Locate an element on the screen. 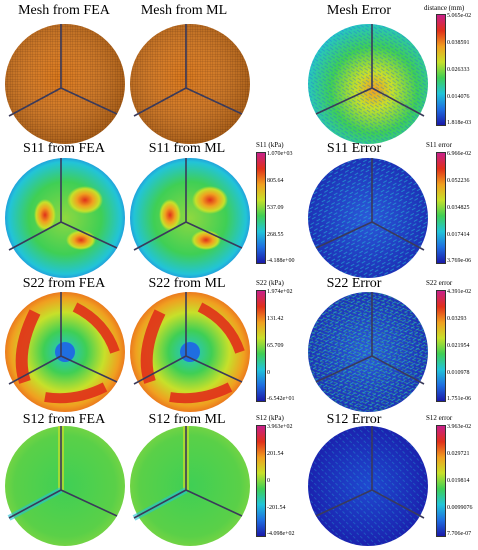  row2-ml-title: S11 from ML is located at coordinates (187, 148).